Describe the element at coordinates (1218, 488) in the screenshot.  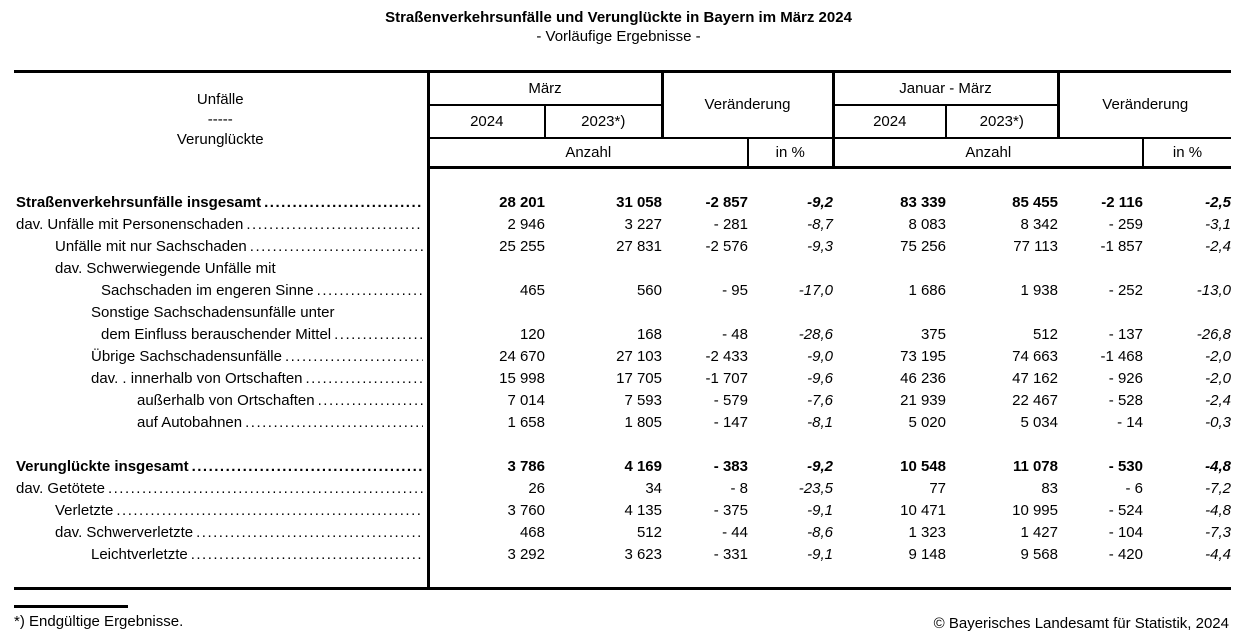
I see `value-cell: -7,2` at that location.